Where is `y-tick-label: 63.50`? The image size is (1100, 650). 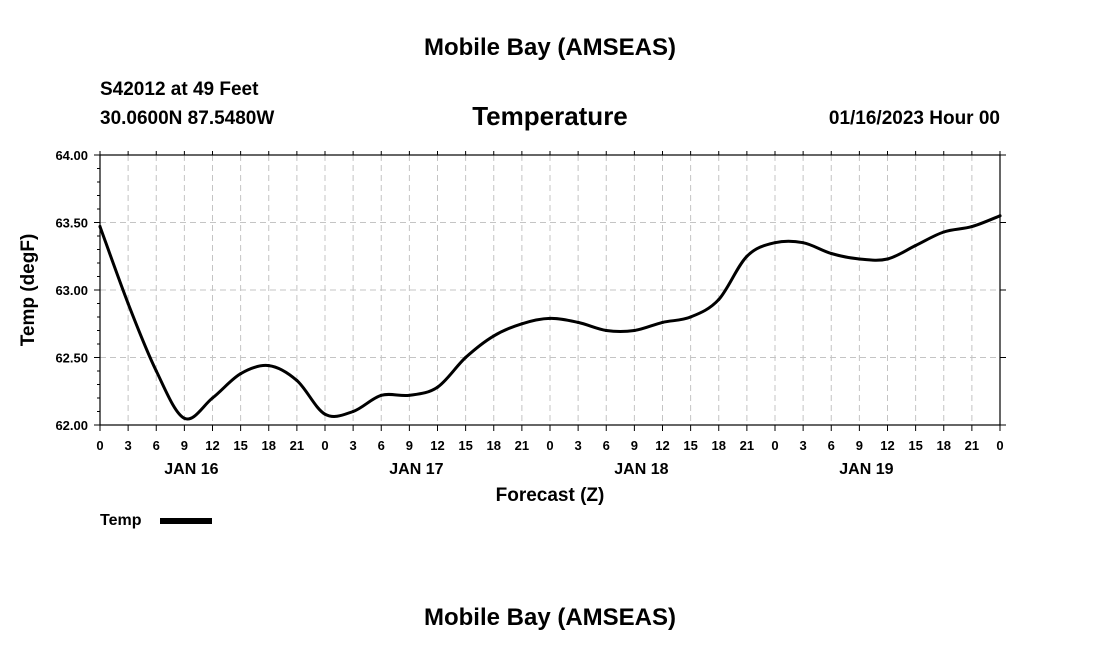 y-tick-label: 63.50 is located at coordinates (71, 223).